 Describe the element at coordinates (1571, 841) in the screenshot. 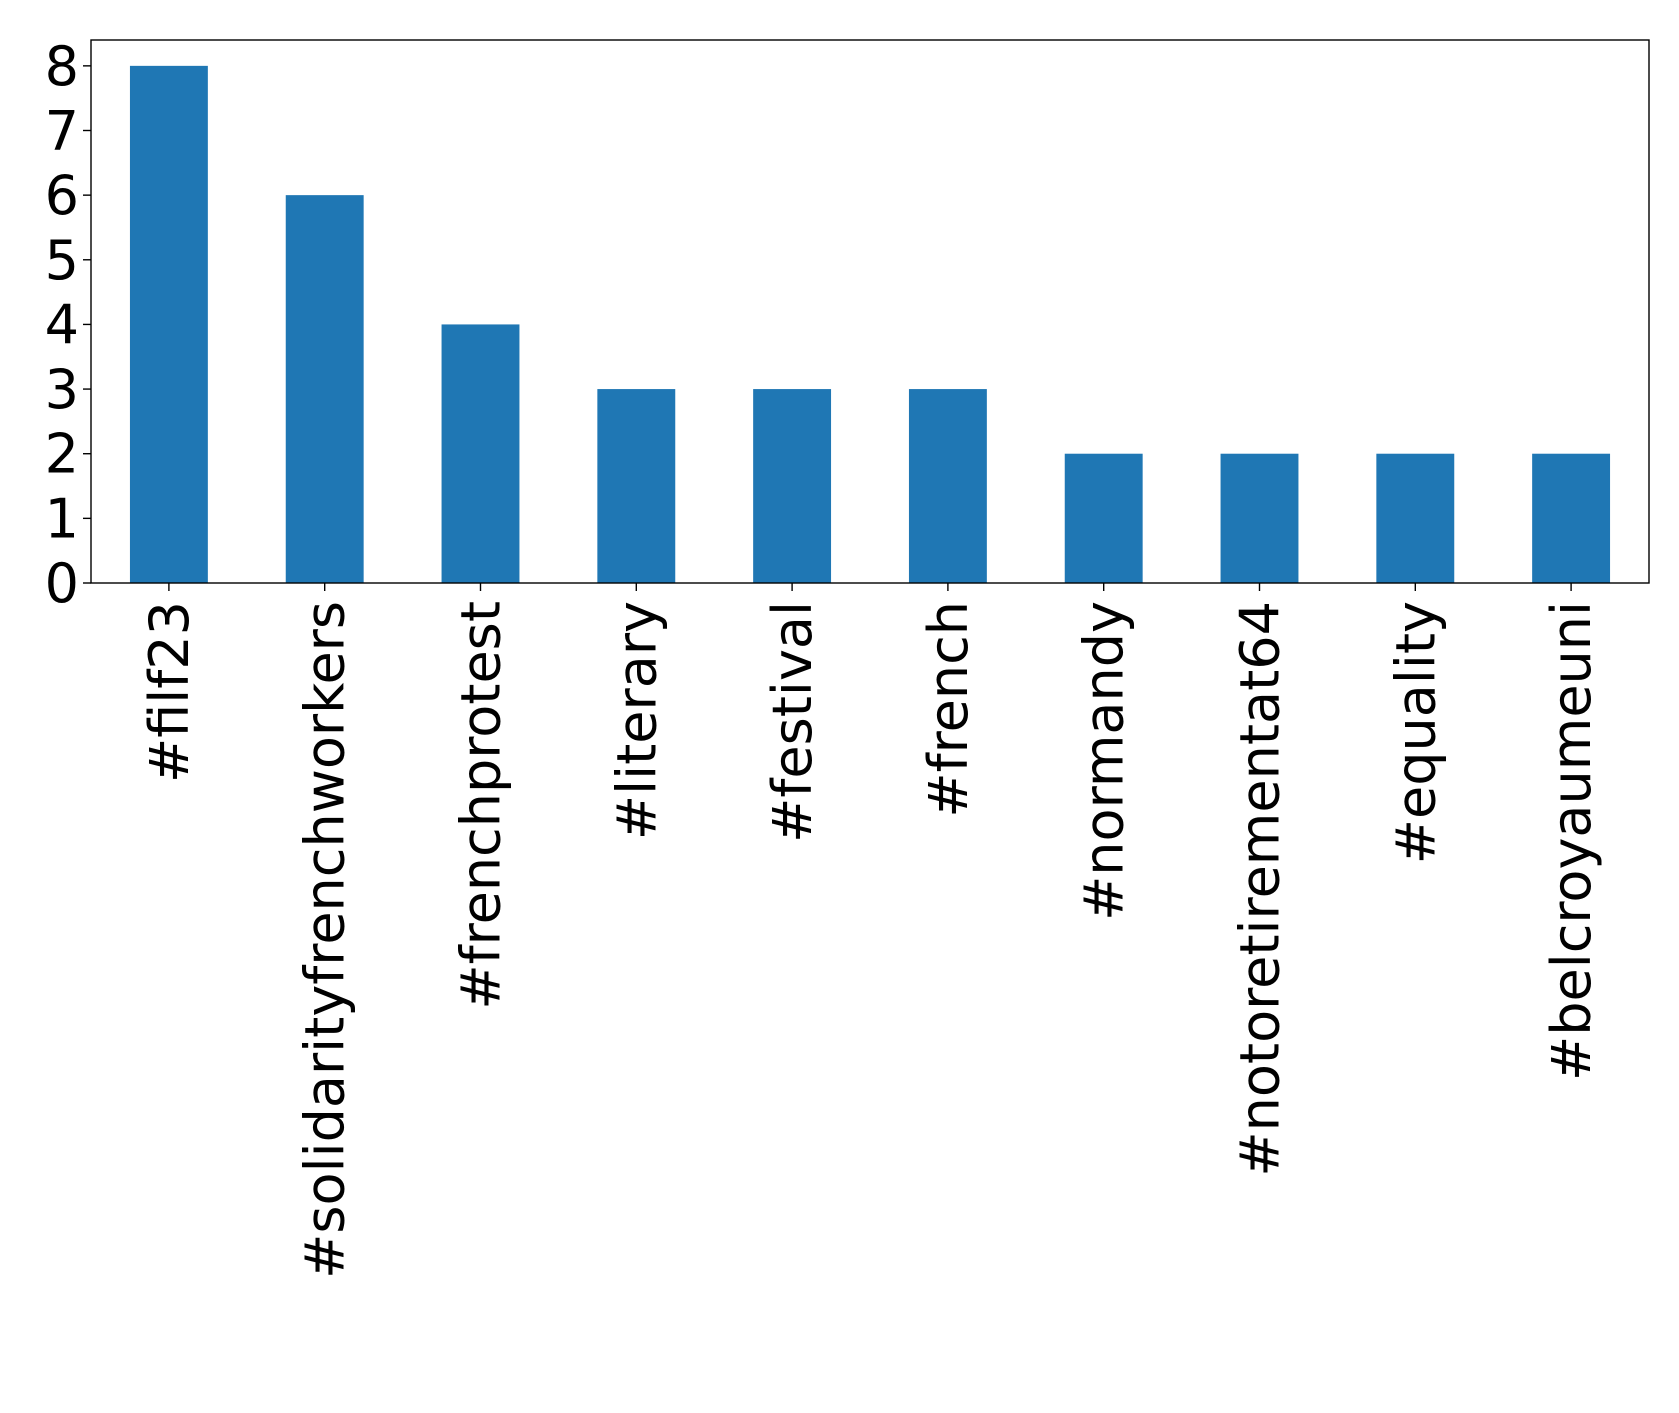

I see `x-tick-label: #belcroyaumeuni` at that location.